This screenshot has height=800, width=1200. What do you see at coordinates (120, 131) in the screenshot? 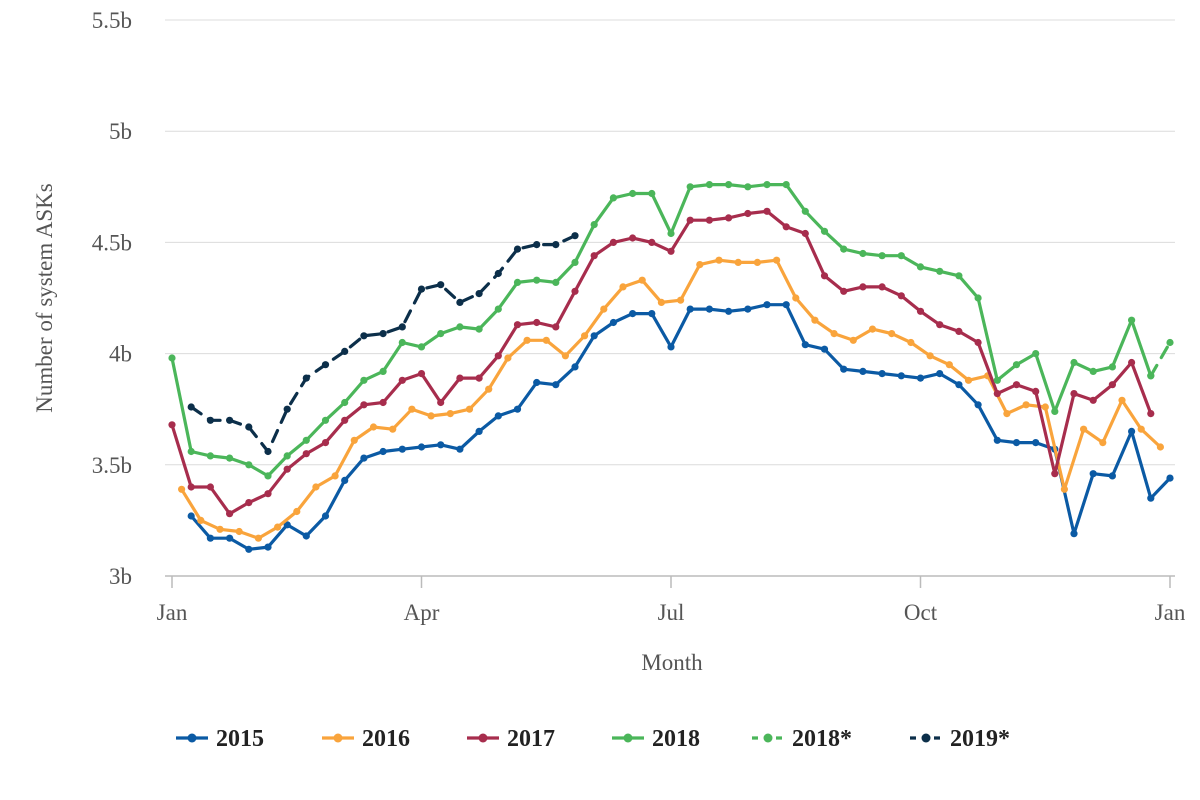
I see `y-tick-label: 5b` at bounding box center [120, 131].